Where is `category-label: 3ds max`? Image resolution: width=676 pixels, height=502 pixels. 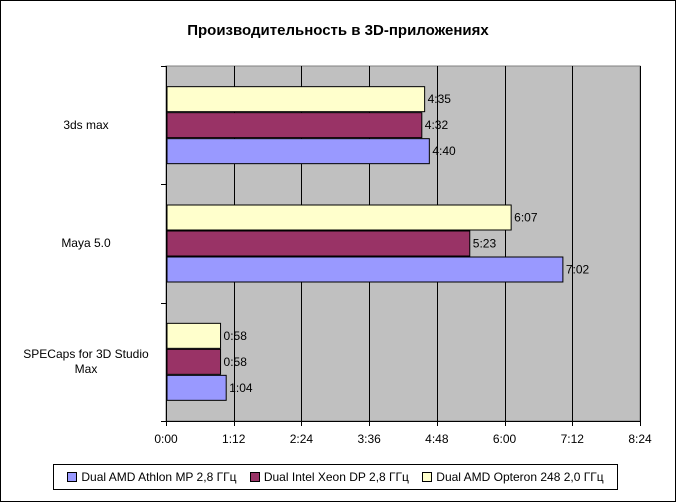 category-label: 3ds max is located at coordinates (86, 124).